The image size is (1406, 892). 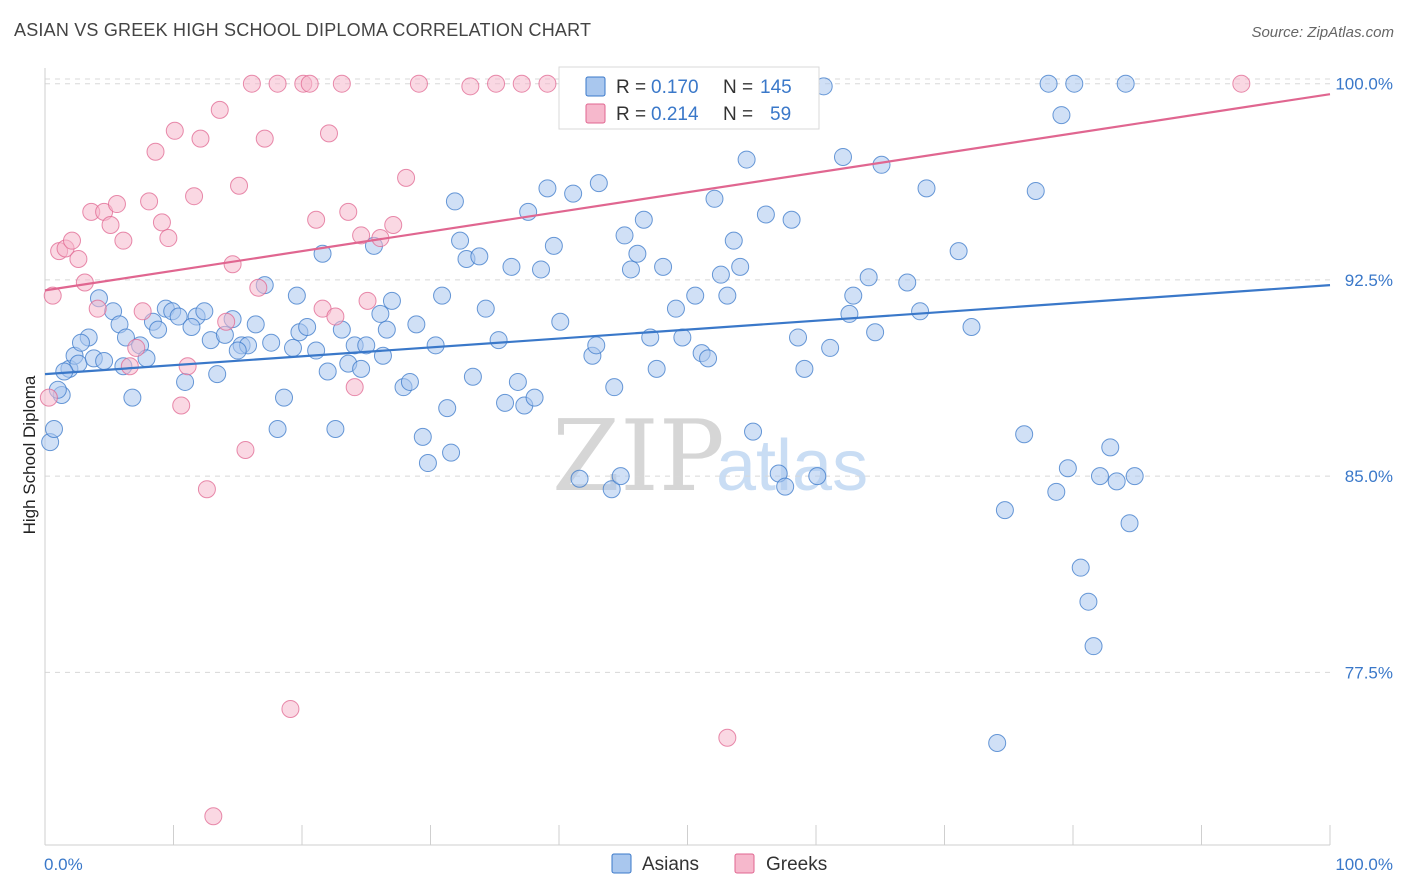 What do you see at coordinates (621, 863) in the screenshot?
I see `legend-bottom-swatch-asians` at bounding box center [621, 863].